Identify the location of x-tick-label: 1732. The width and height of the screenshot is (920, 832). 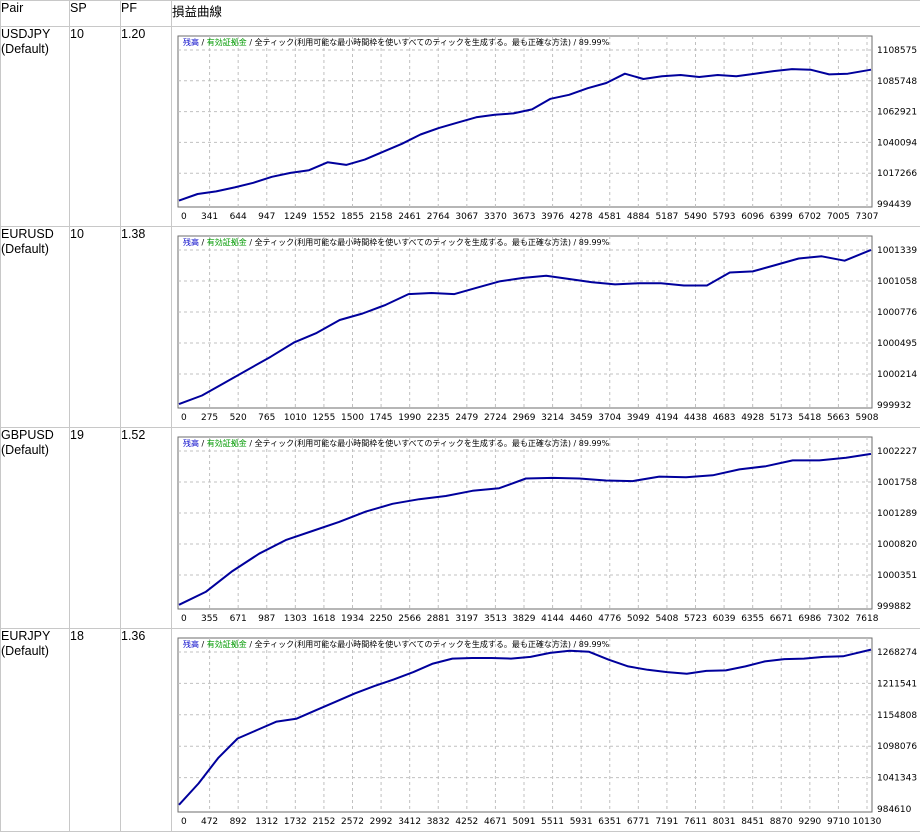
(295, 822).